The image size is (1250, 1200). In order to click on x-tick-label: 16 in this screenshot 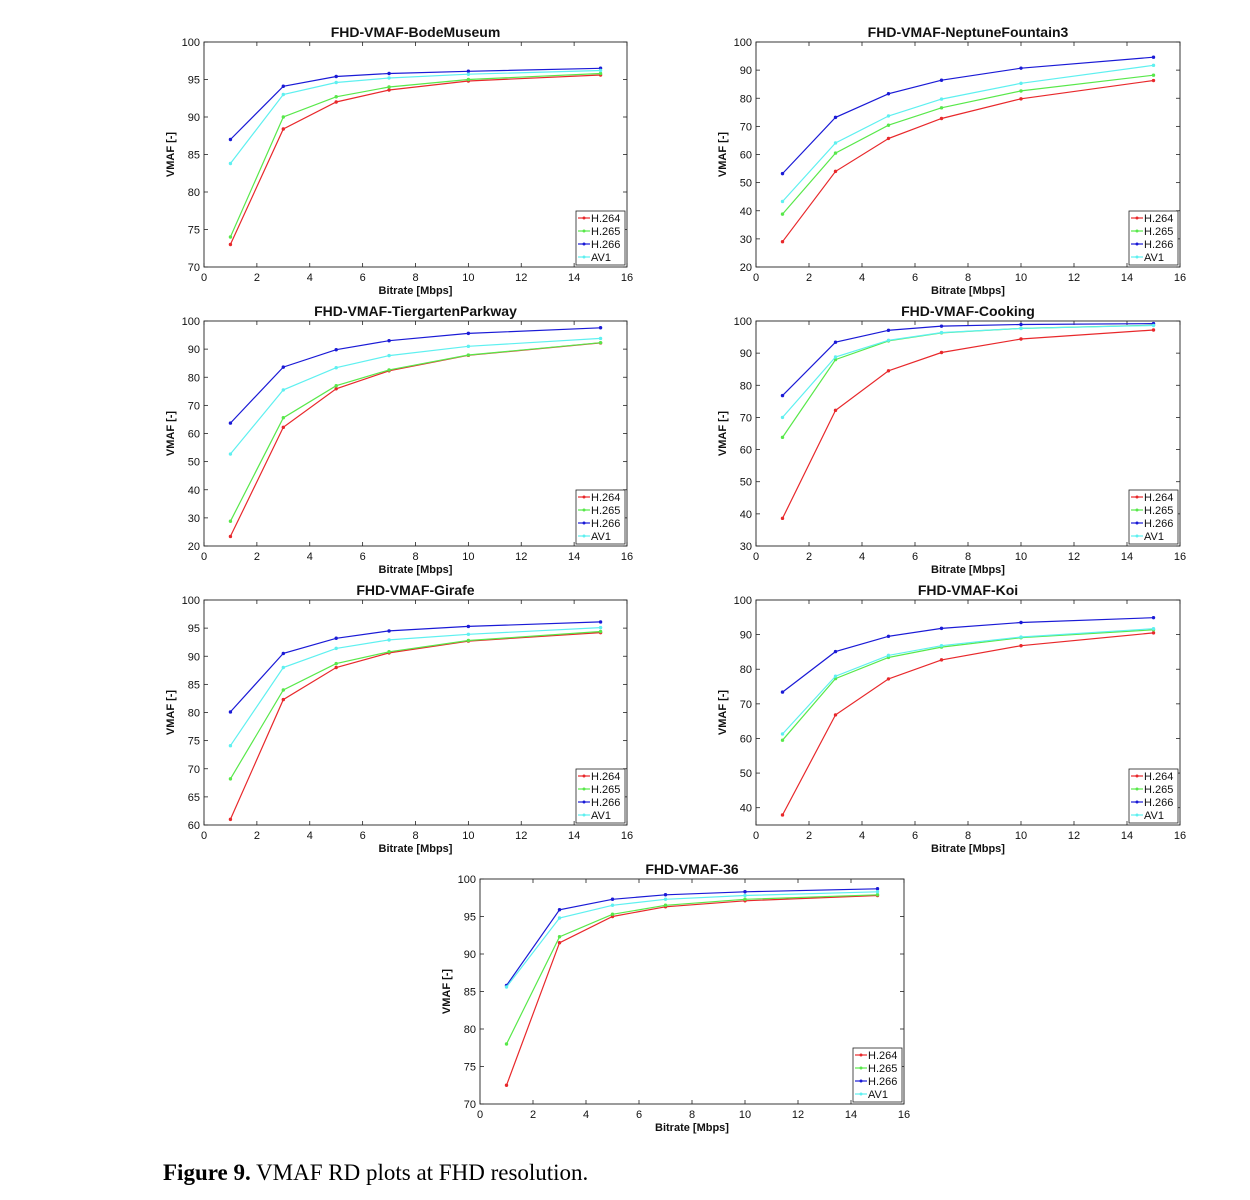, I will do `click(1180, 836)`.